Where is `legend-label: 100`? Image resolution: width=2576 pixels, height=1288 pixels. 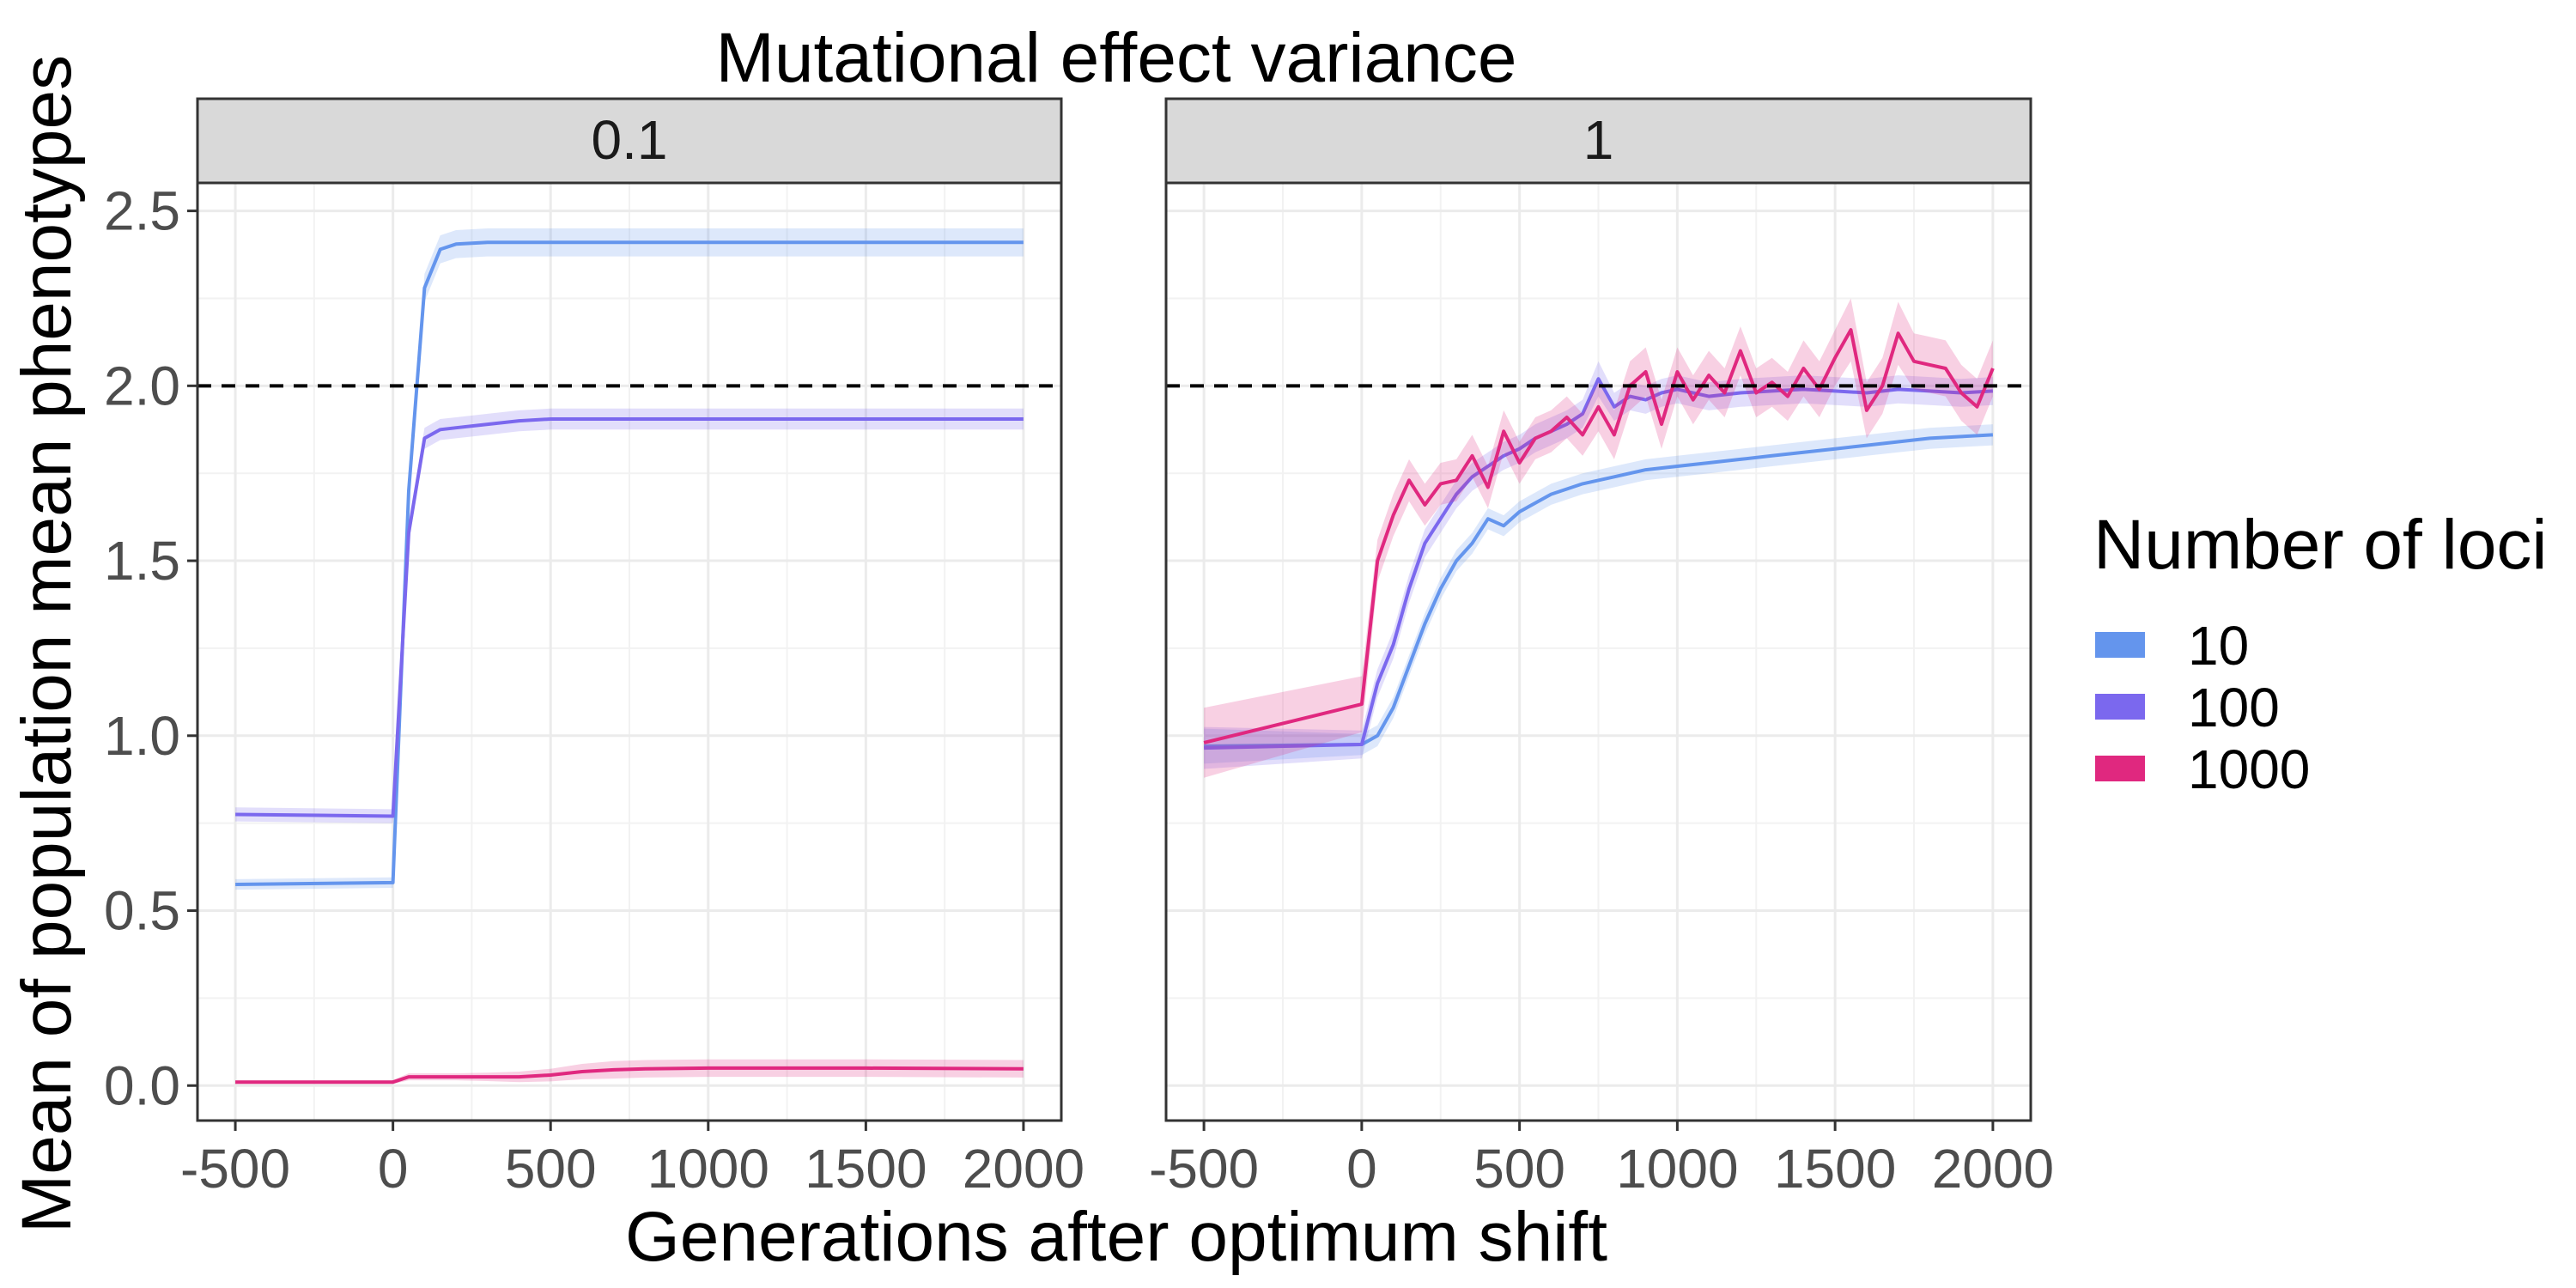
legend-label: 100 is located at coordinates (2234, 707).